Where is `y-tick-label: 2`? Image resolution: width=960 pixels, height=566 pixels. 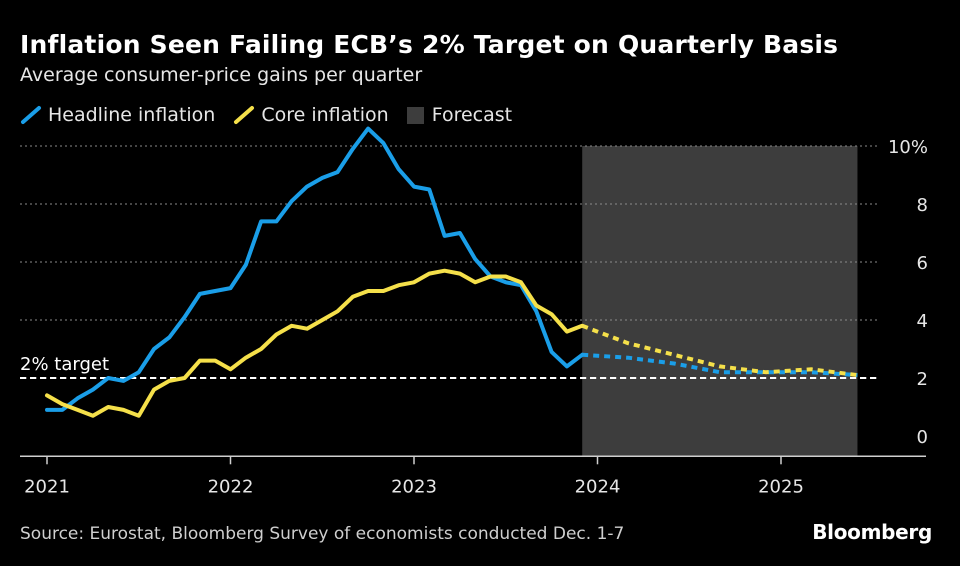 y-tick-label: 2 is located at coordinates (922, 379).